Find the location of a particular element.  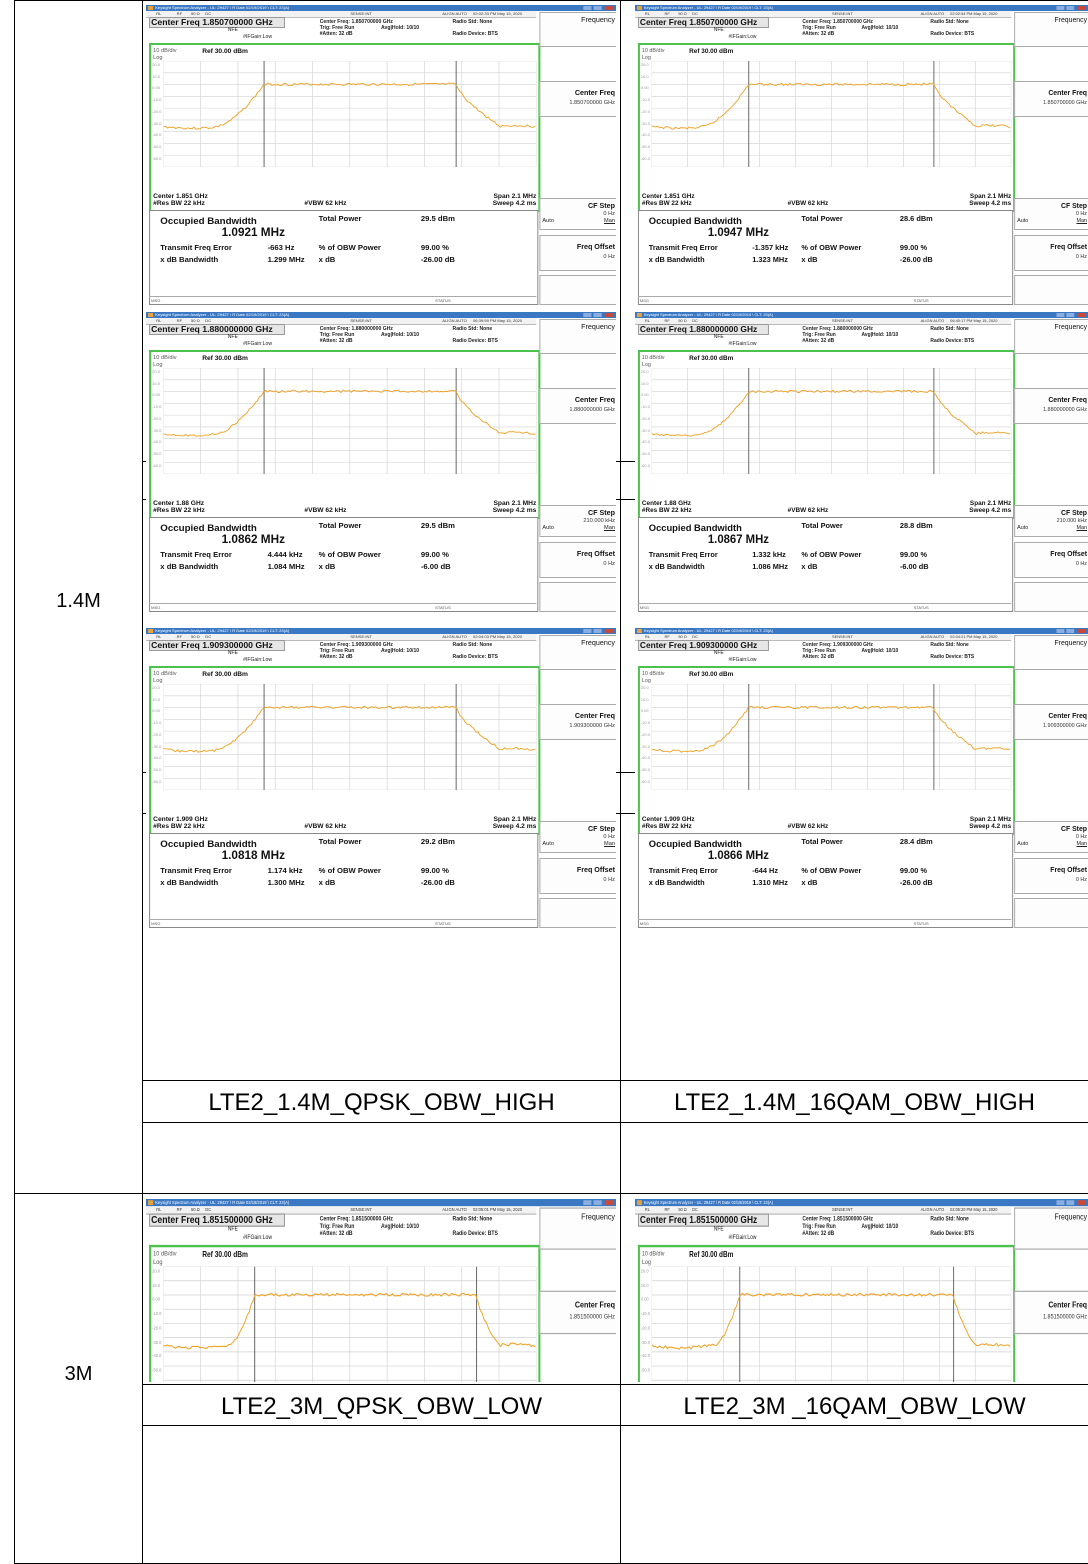

nfe-label: NFE is located at coordinates (718, 653).